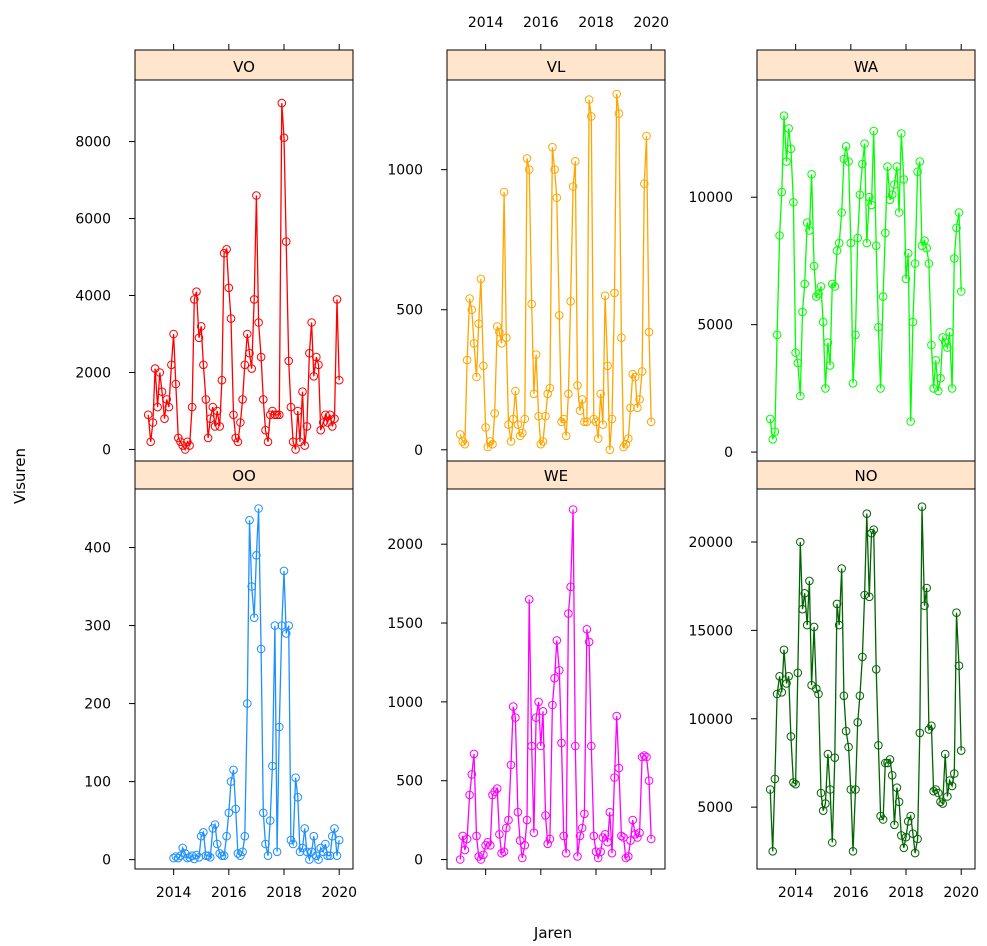  Describe the element at coordinates (832, 253) in the screenshot. I see `panel-wa: WA 0 5000 10000` at that location.